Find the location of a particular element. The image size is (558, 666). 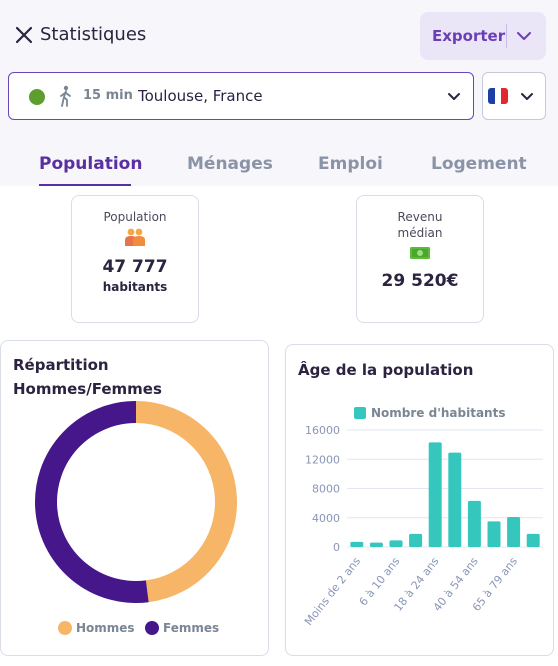

gender-donut-chart: Hommes Femmes is located at coordinates (136, 518).